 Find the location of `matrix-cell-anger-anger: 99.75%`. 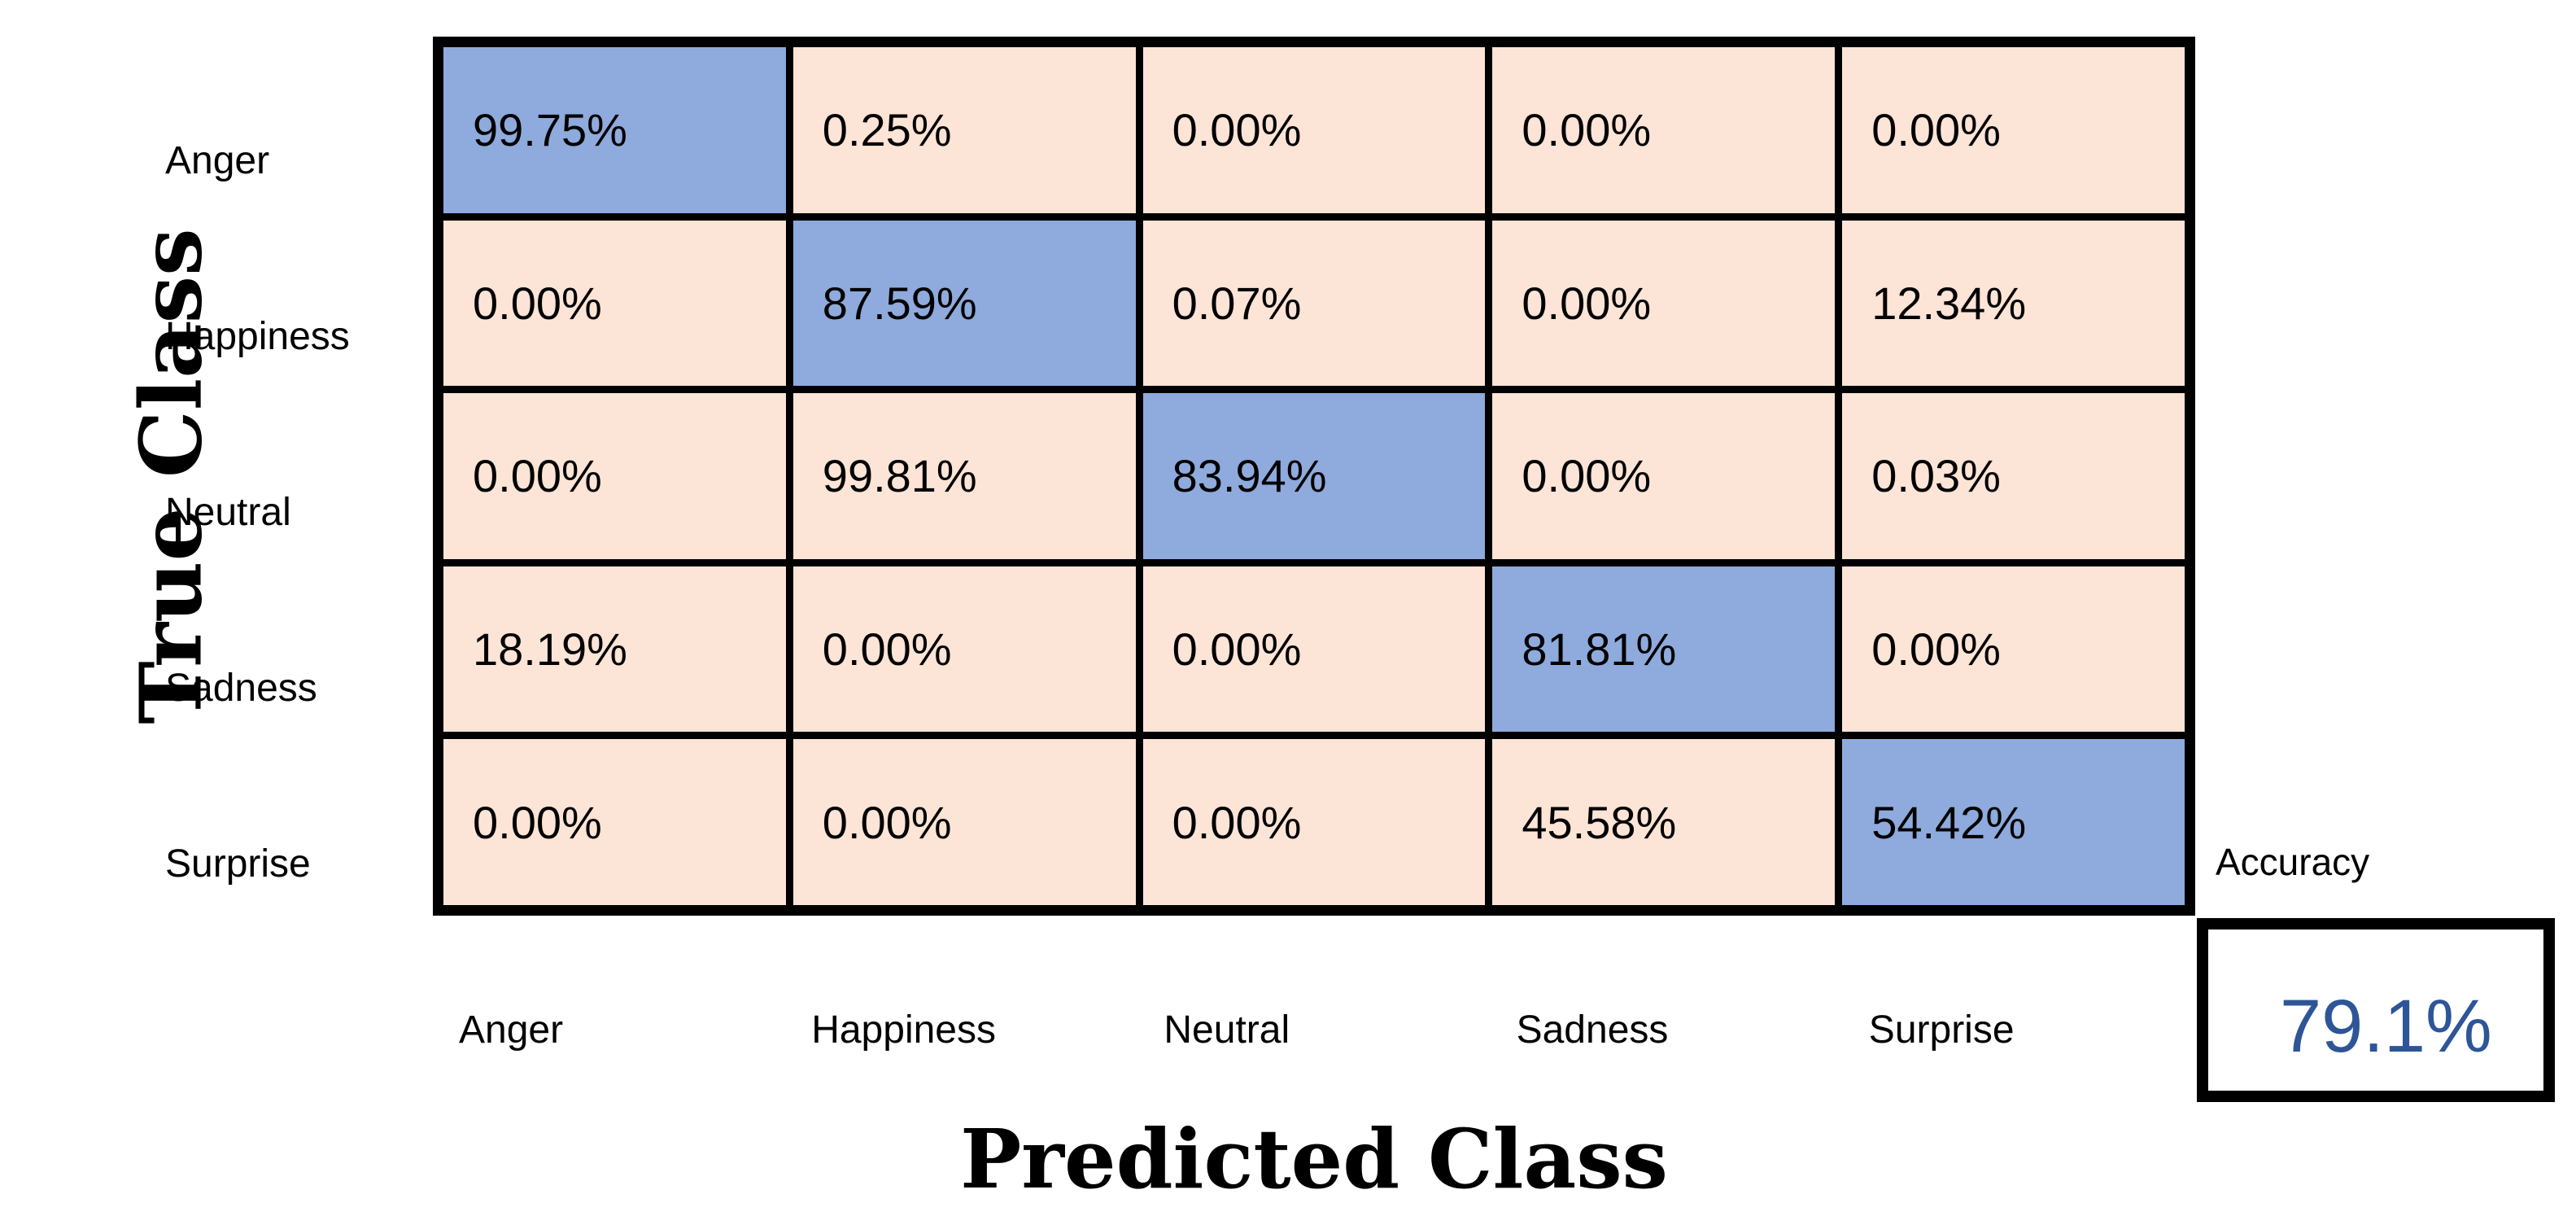

matrix-cell-anger-anger: 99.75% is located at coordinates (614, 130).